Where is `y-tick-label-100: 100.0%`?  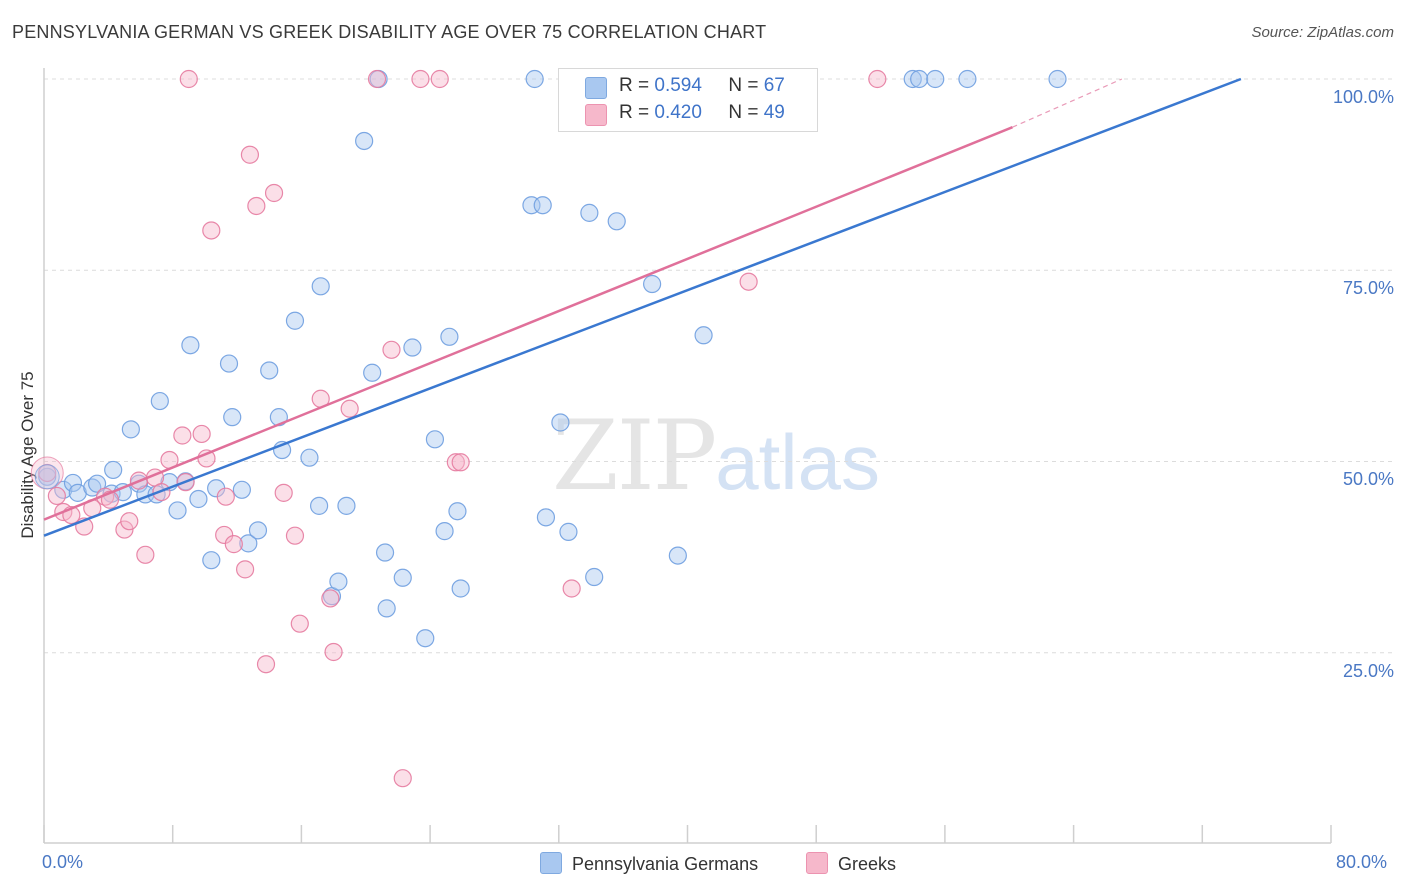
y-tick-label-100: 100.0% is located at coordinates (1363, 97).